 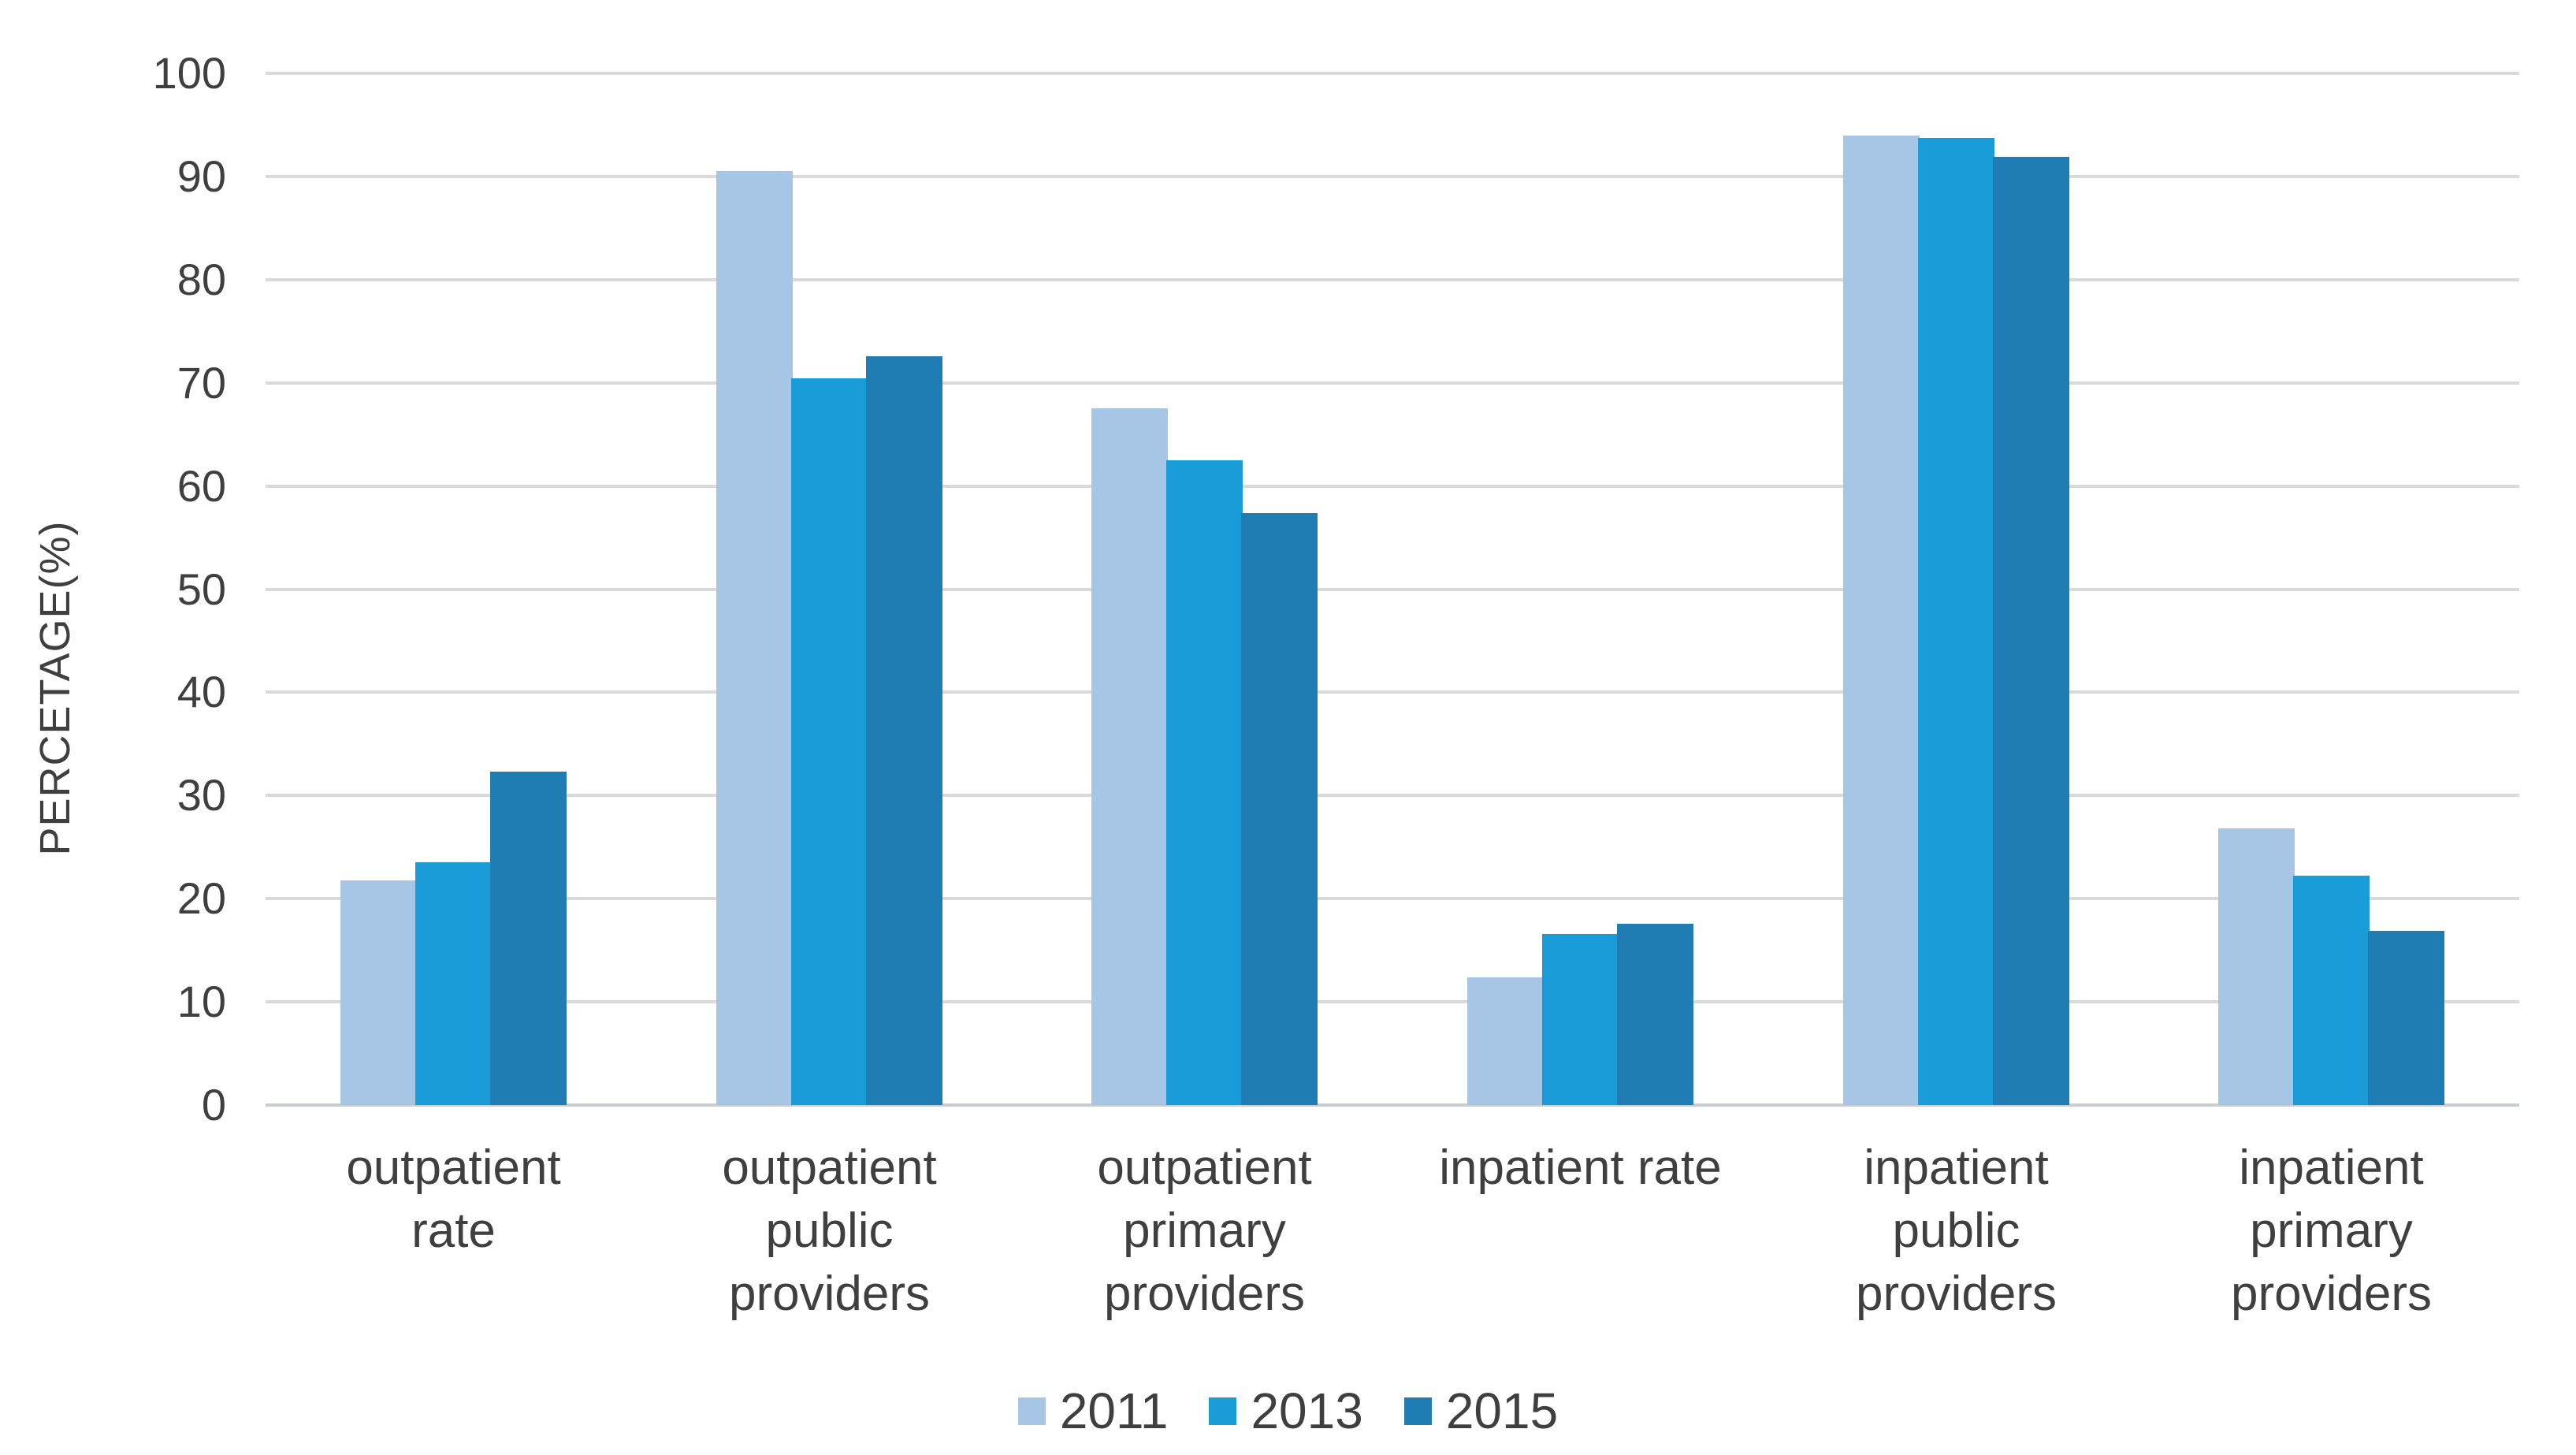 I want to click on bar-2011-inpatient-public-providers, so click(x=1881, y=620).